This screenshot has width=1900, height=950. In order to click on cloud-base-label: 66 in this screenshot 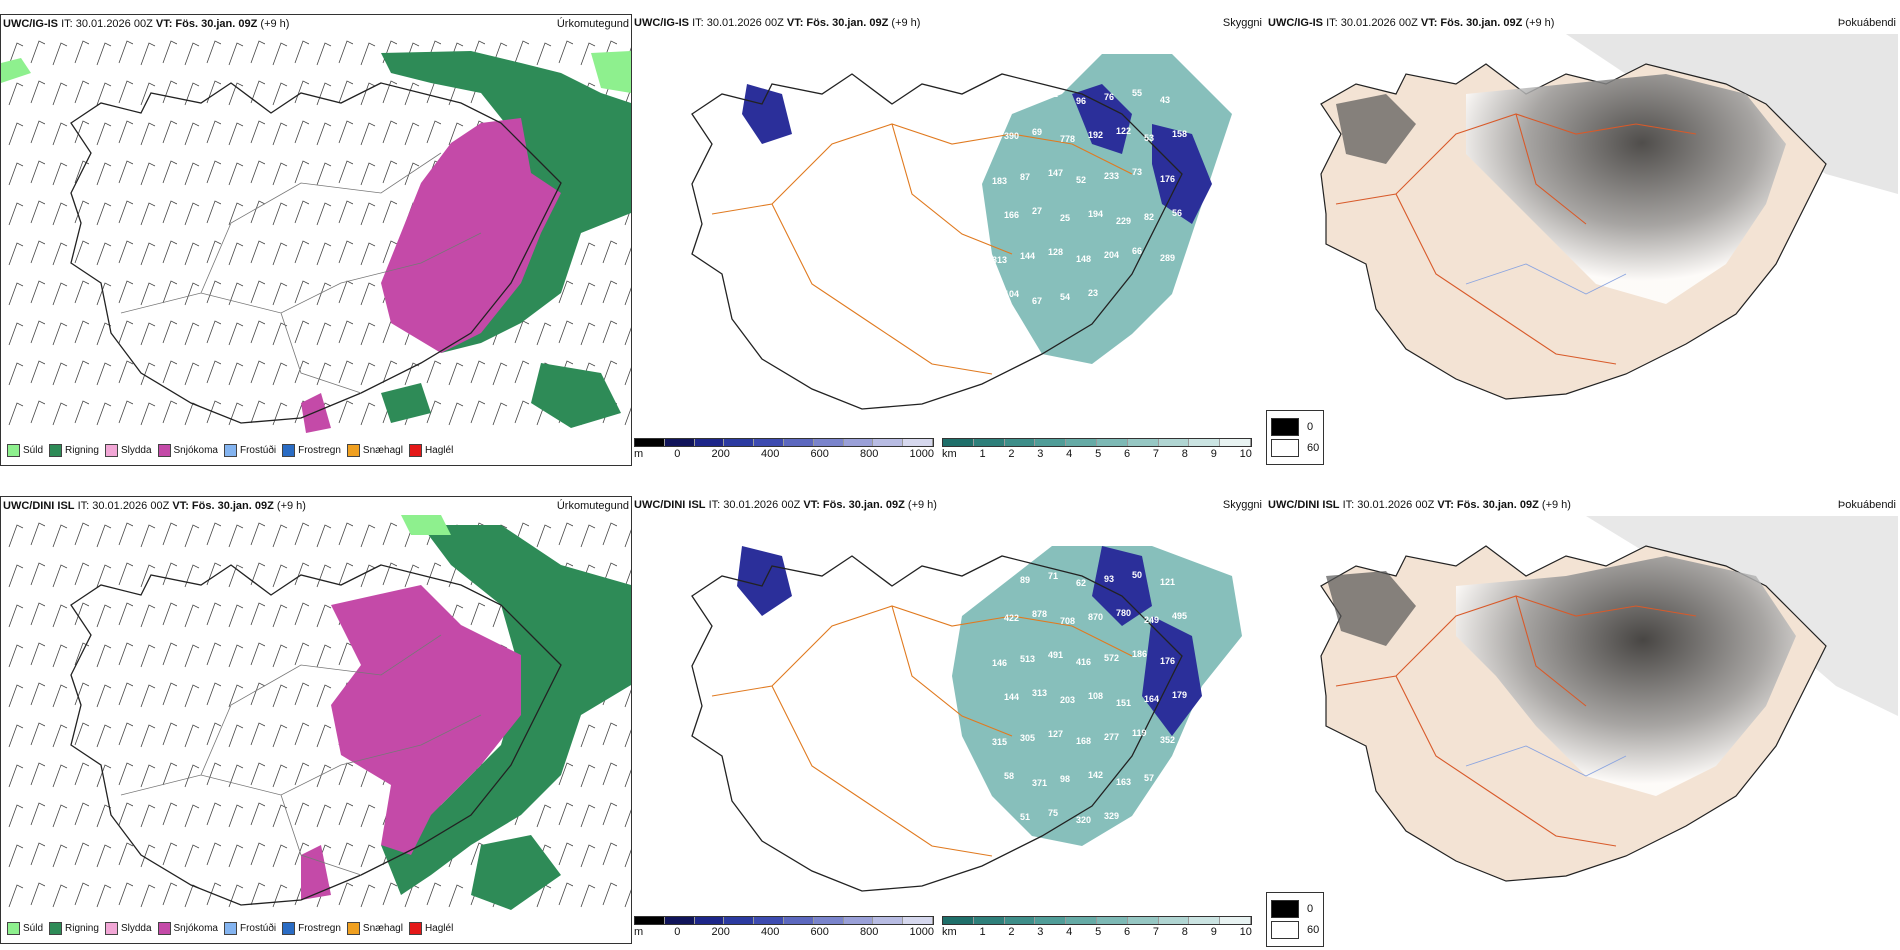, I will do `click(1137, 251)`.